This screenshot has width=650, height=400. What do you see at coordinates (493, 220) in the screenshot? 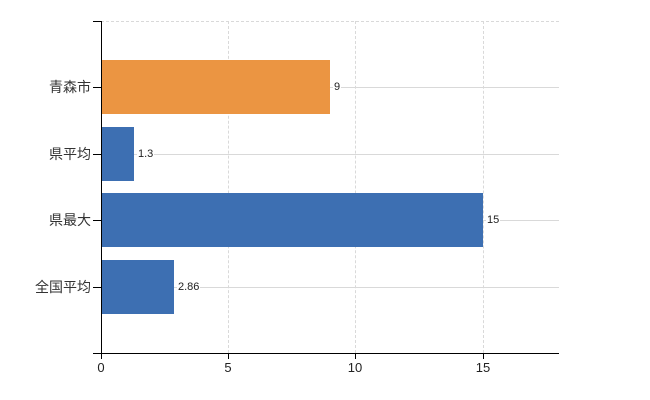
I see `bar-value-label: 15` at bounding box center [493, 220].